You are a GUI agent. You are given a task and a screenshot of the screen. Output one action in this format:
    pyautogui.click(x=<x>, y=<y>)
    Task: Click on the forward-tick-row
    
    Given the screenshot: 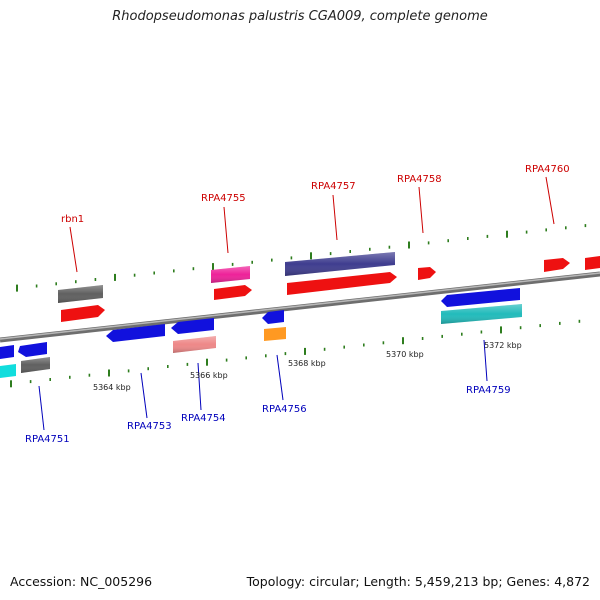 What is the action you would take?
    pyautogui.click(x=301, y=258)
    